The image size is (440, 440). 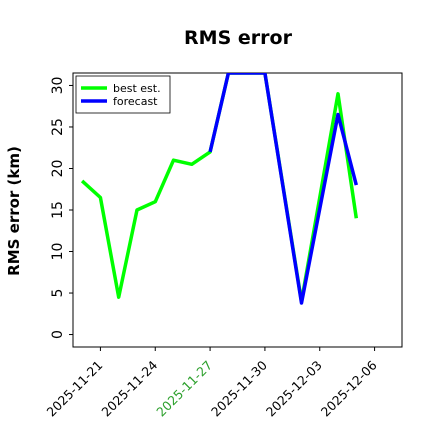 What do you see at coordinates (58, 127) in the screenshot?
I see `y-tick-label: 25` at bounding box center [58, 127].